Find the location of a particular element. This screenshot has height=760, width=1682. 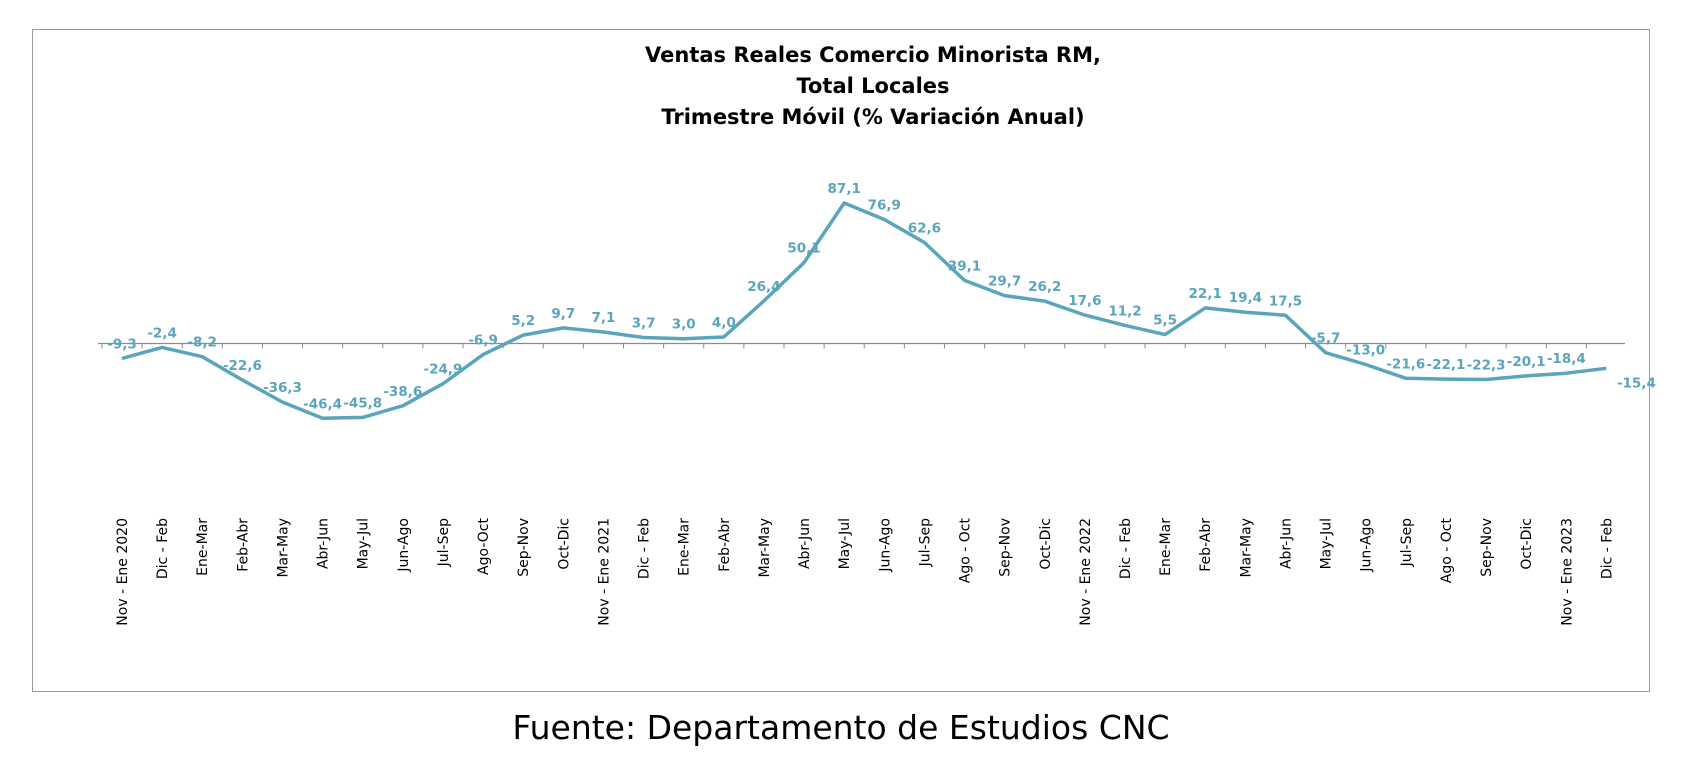

data-label: -8,2 is located at coordinates (202, 343).